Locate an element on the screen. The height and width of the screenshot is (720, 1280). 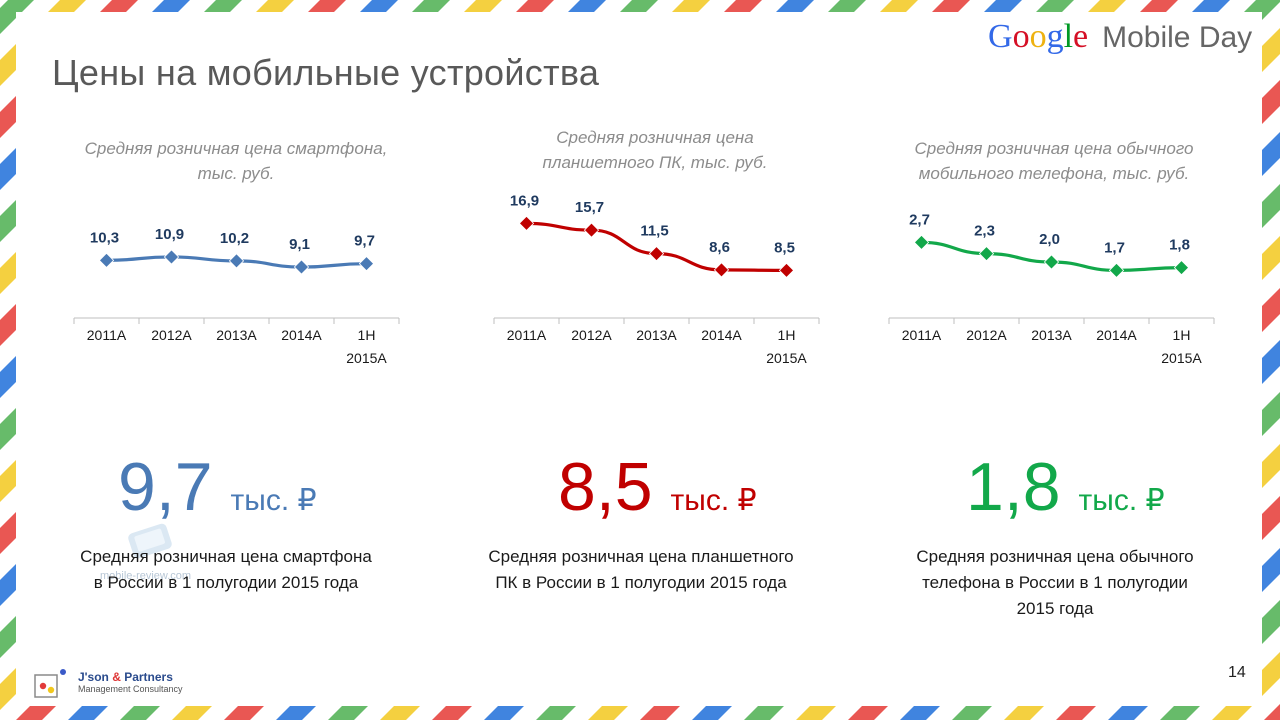
chart-title-line2: тыс. руб. is located at coordinates (236, 173).